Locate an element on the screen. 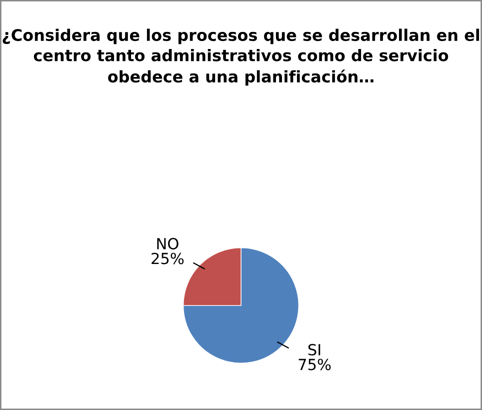 This screenshot has width=482, height=410. slice-label: SI is located at coordinates (314, 350).